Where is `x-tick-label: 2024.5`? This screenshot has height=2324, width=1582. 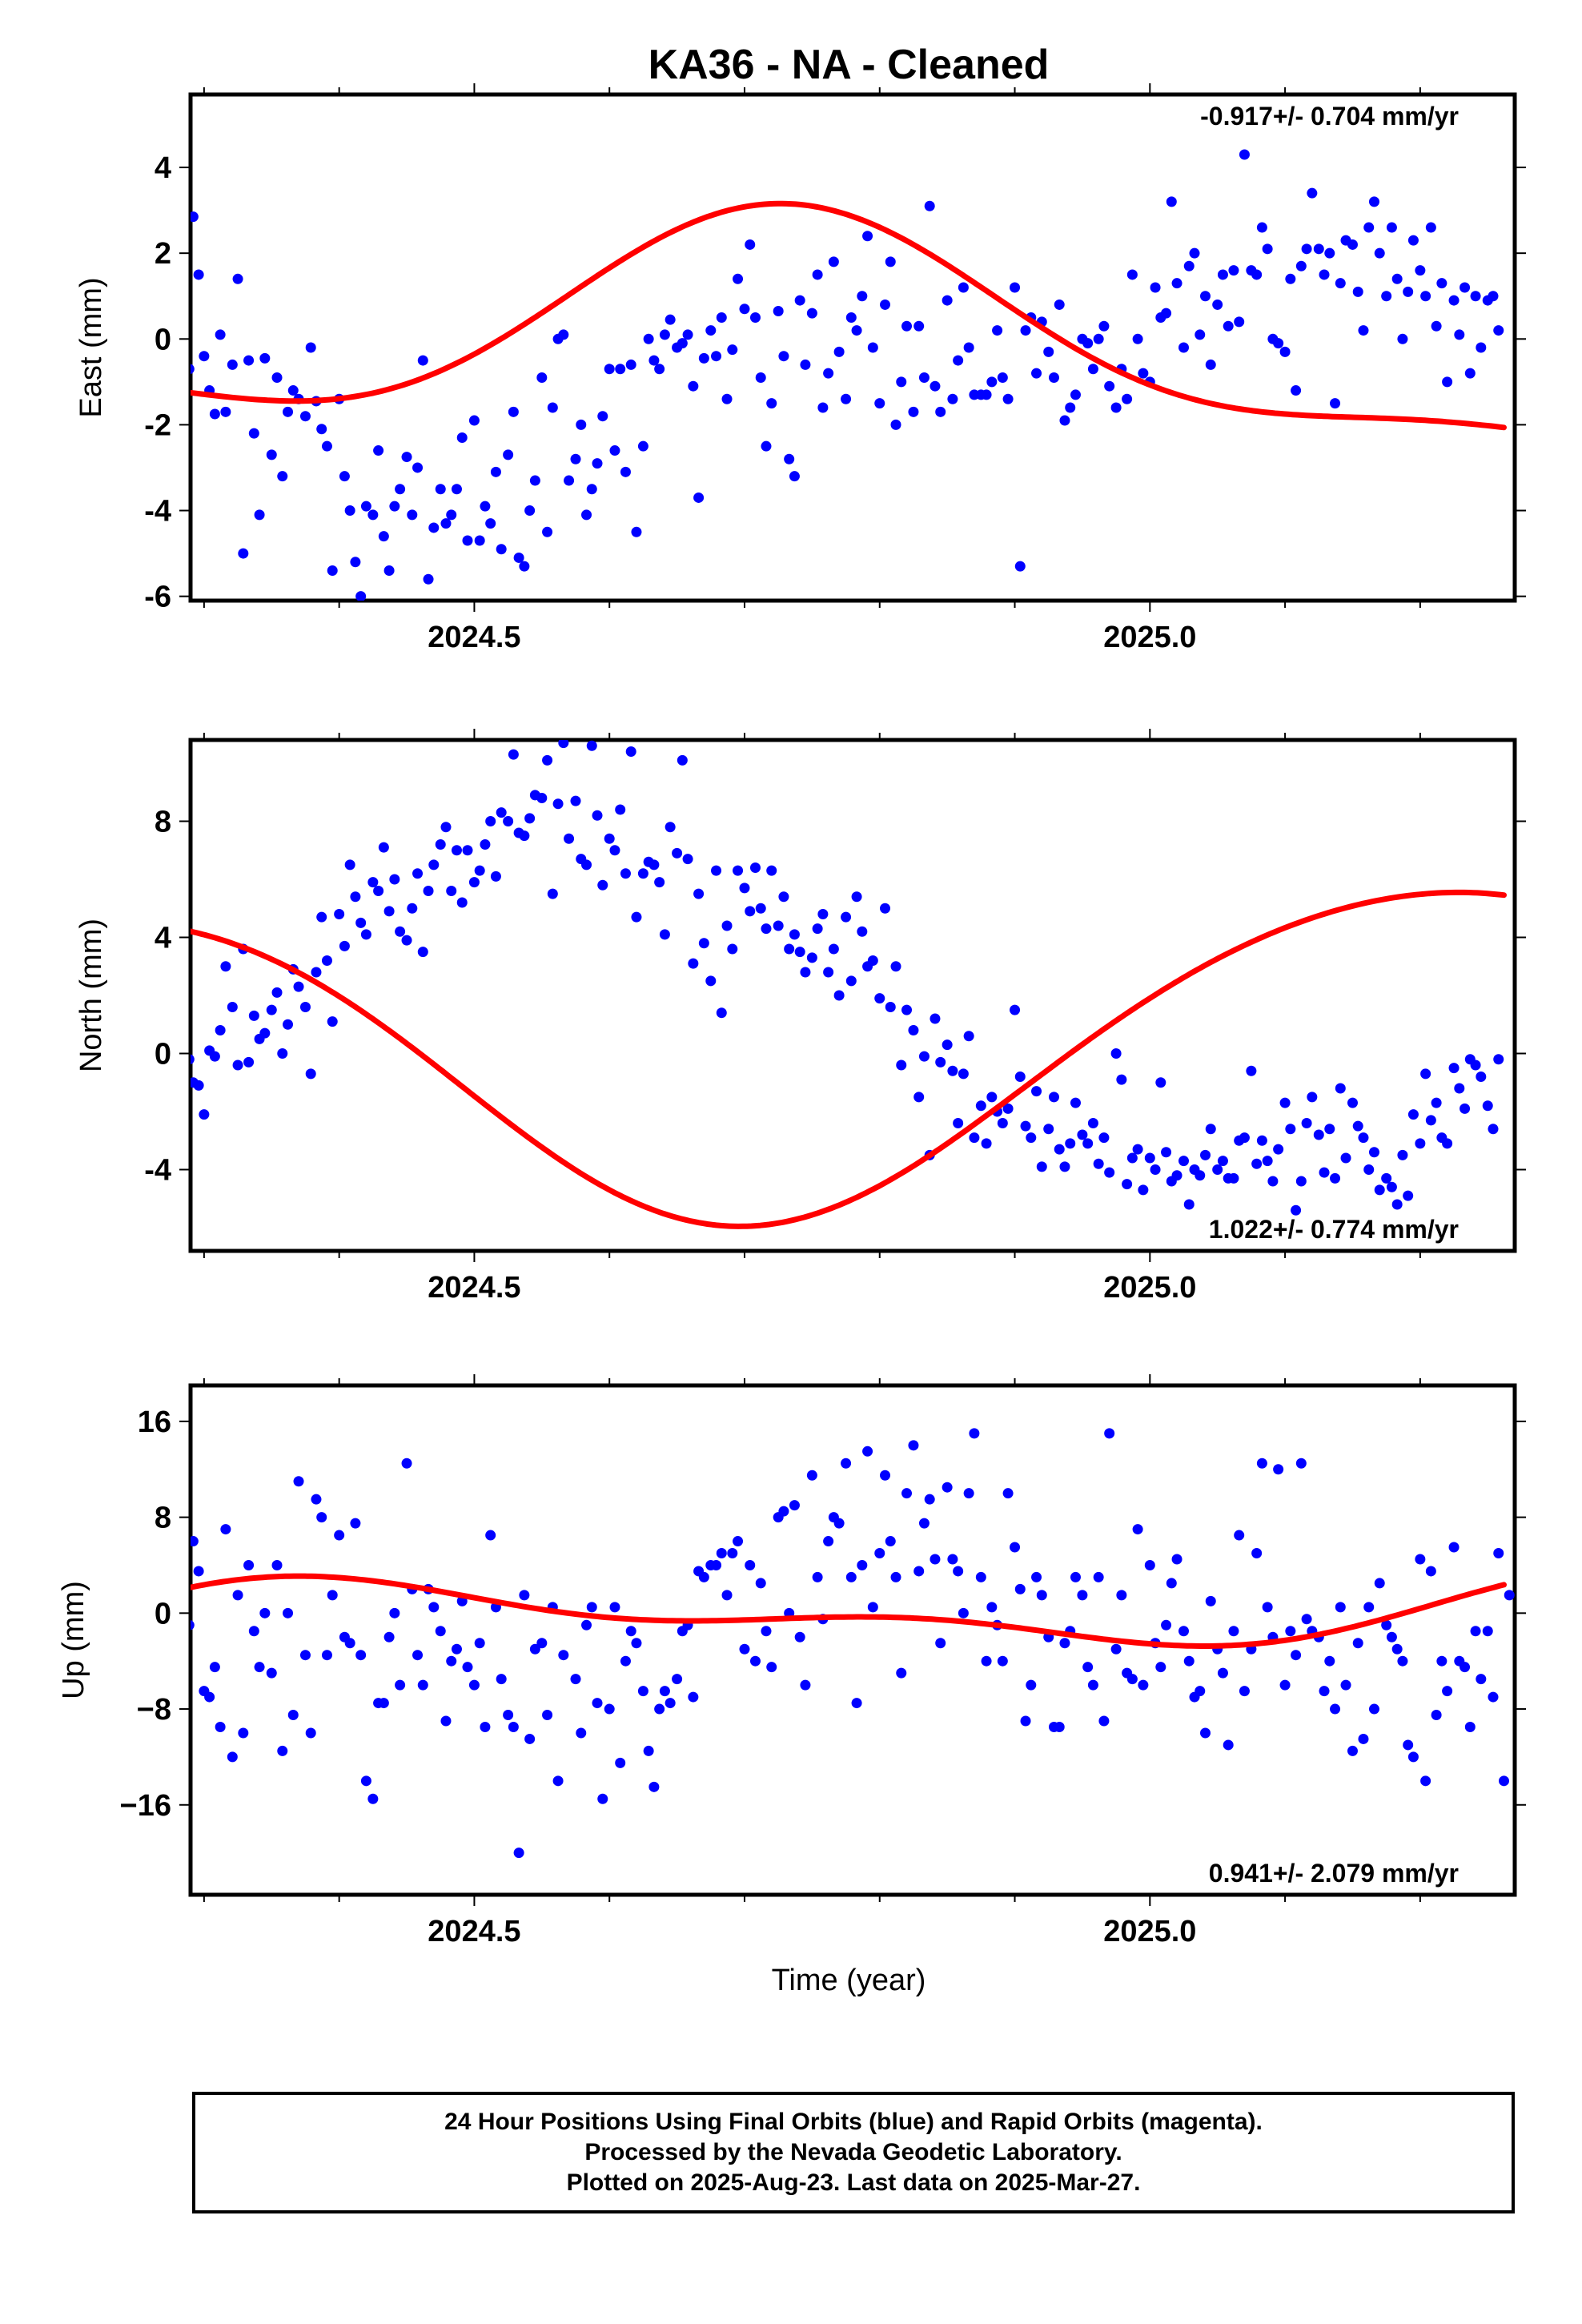
x-tick-label: 2024.5 is located at coordinates (474, 637).